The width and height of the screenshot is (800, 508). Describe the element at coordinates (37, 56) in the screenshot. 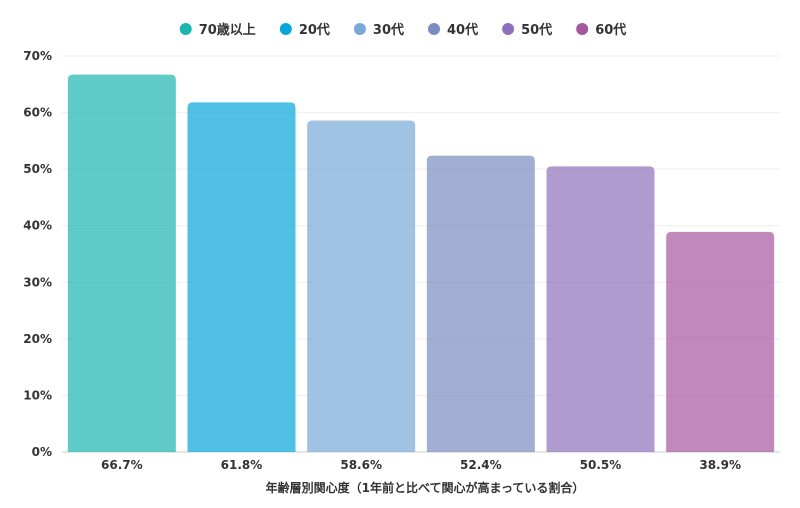

I see `y-tick-label: 70%` at that location.